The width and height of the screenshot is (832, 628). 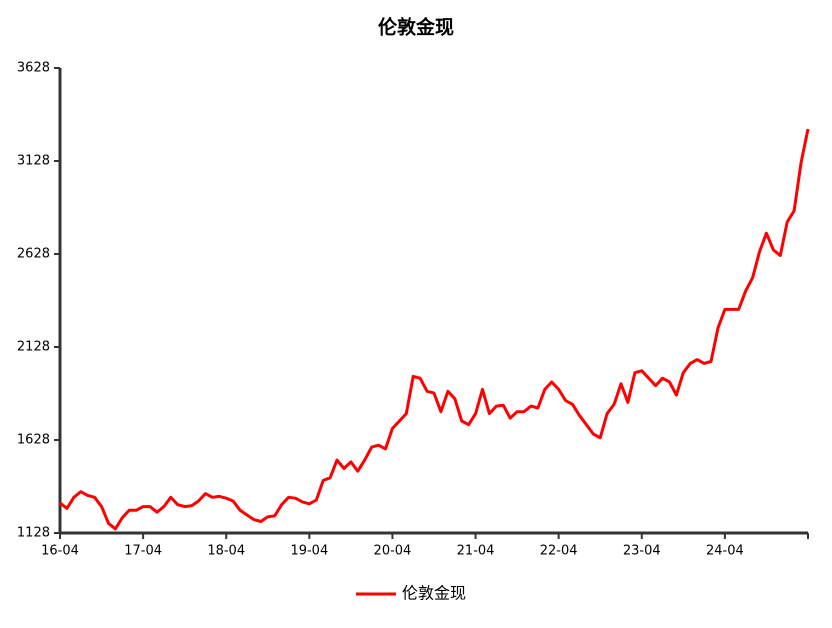 I want to click on x-tick-label: 21-04, so click(x=476, y=551).